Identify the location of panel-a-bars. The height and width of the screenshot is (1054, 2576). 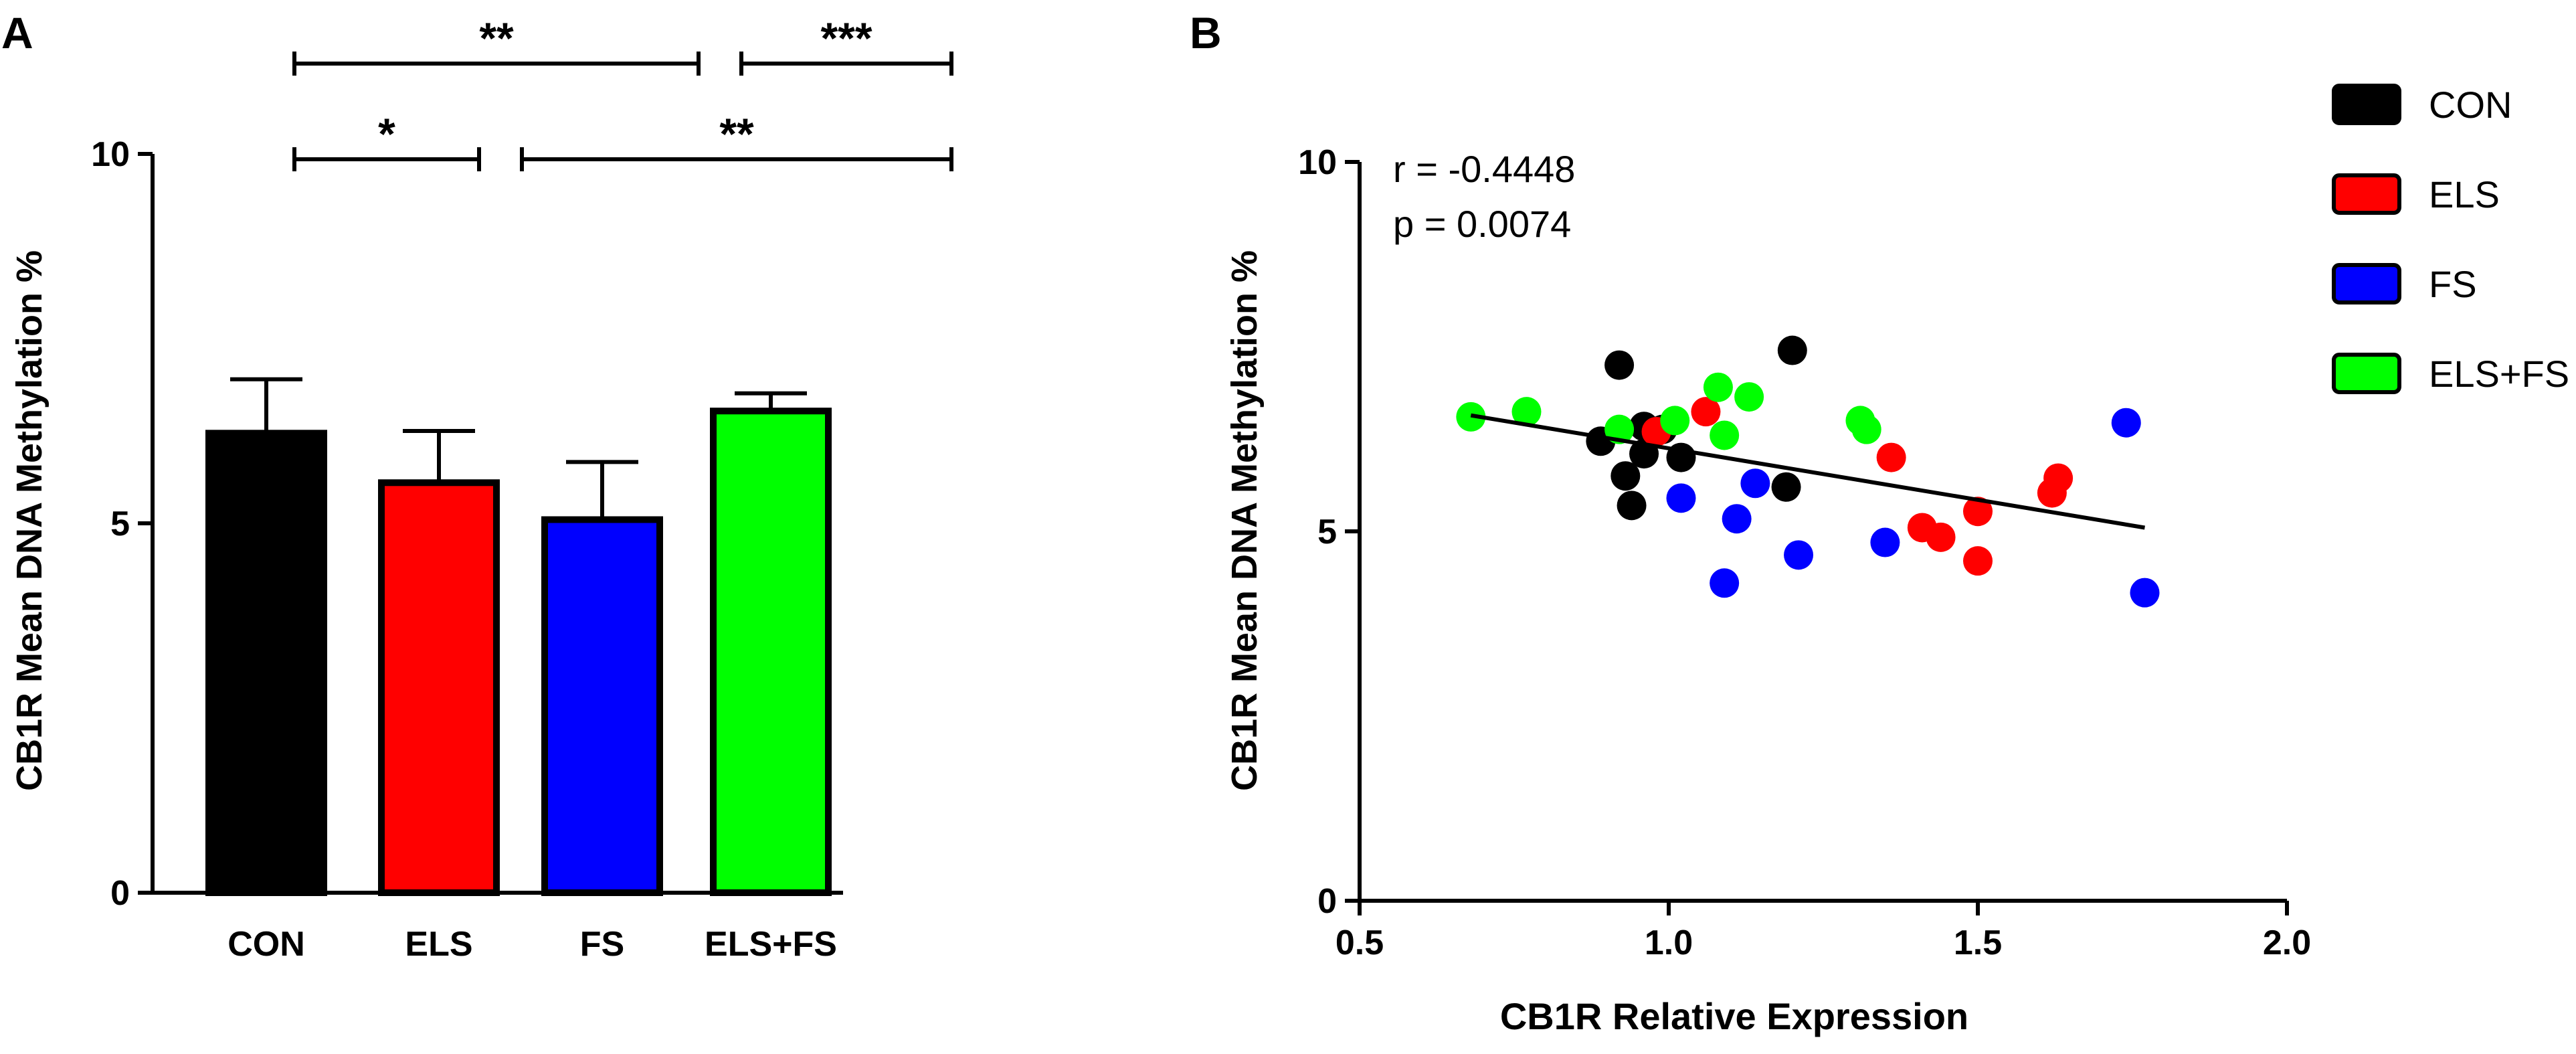
(497, 652).